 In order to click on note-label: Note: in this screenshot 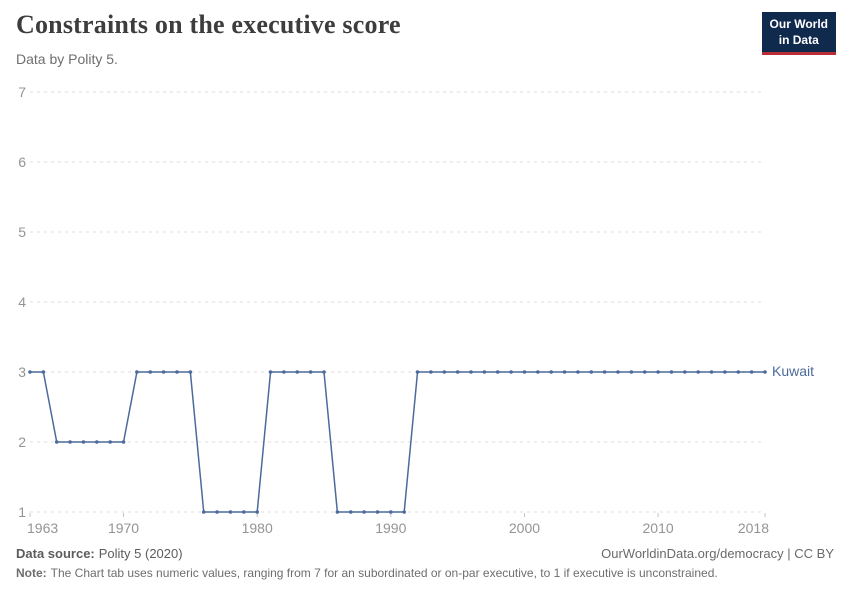, I will do `click(31, 573)`.